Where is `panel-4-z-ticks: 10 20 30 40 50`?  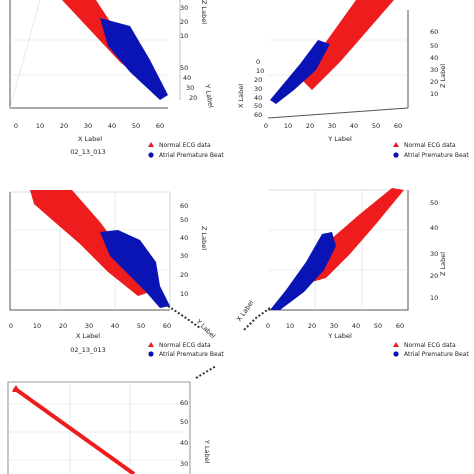 panel-4-z-ticks: 10 20 30 40 50 is located at coordinates (434, 250).